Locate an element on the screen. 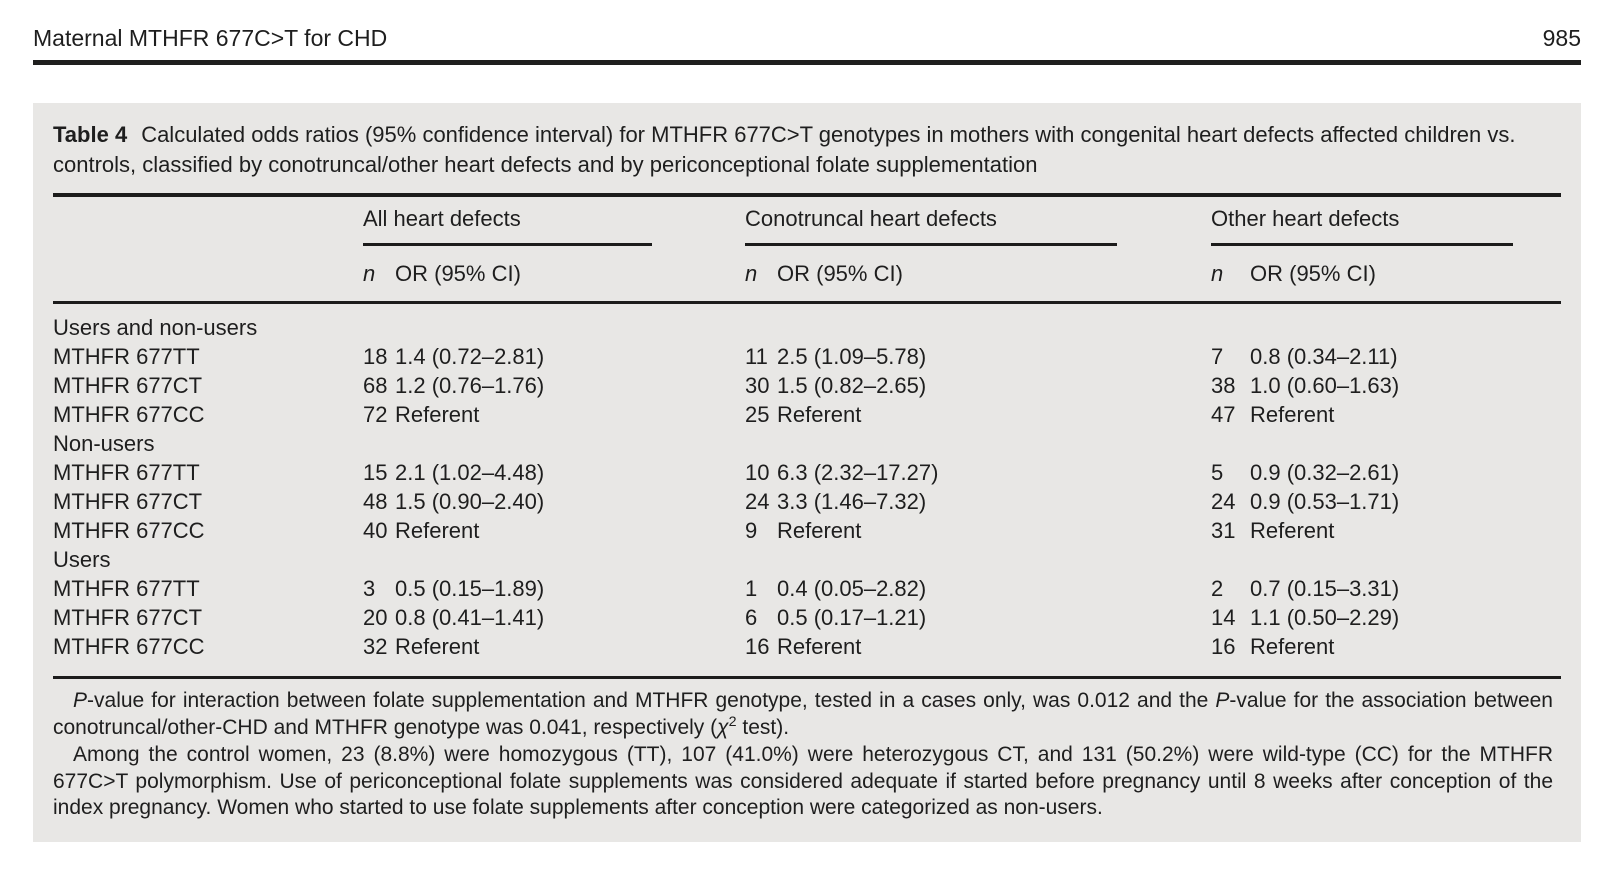 This screenshot has height=879, width=1612. cell-conotruncal-or: 1.5 (0.82–2.65) is located at coordinates (852, 385).